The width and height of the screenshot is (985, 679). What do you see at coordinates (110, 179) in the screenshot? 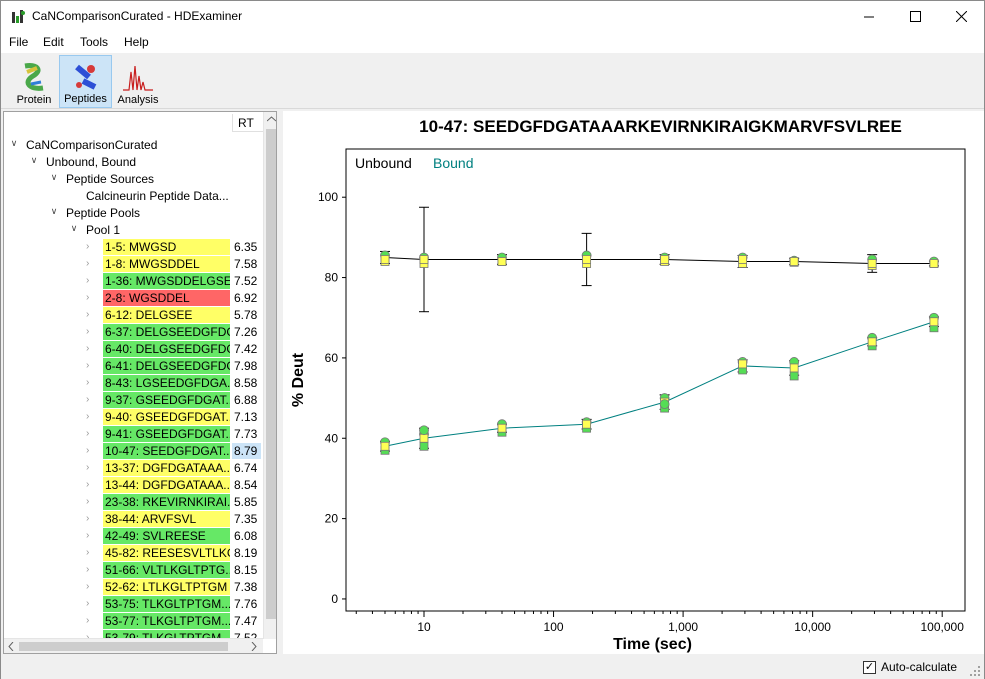
I see `tree-peptide-sources: Peptide Sources` at bounding box center [110, 179].